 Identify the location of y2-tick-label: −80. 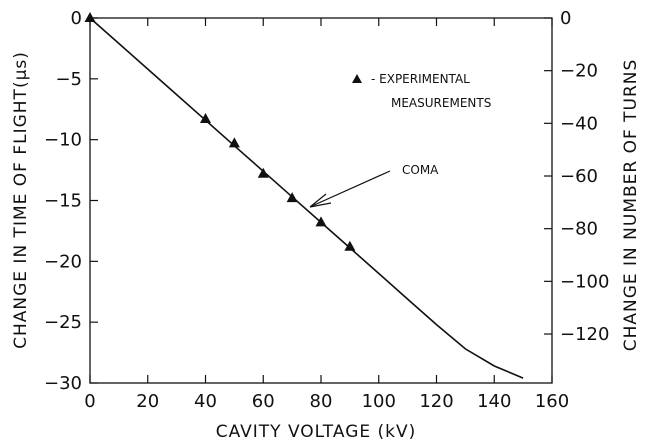
(579, 229).